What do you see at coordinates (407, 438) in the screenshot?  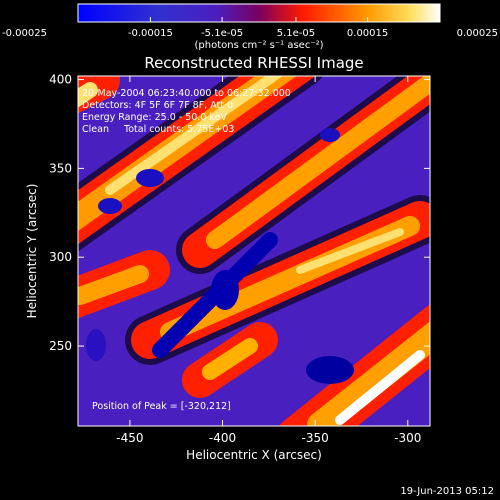 I see `x-tick-label: -300` at bounding box center [407, 438].